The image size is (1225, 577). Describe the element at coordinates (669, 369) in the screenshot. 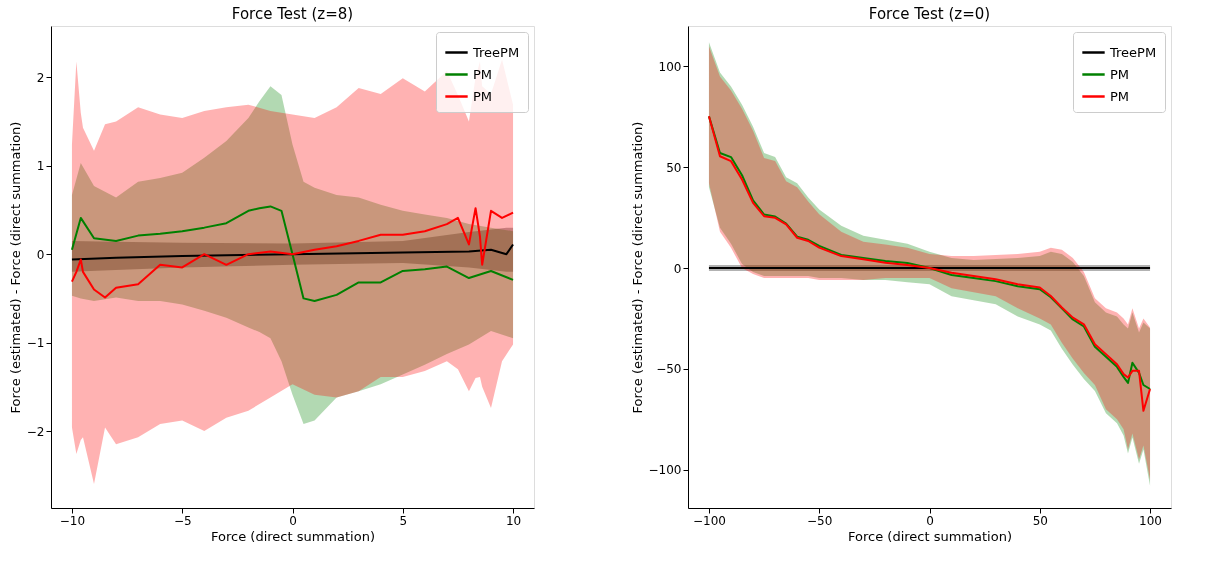

I see `y-tick-label: −50` at that location.